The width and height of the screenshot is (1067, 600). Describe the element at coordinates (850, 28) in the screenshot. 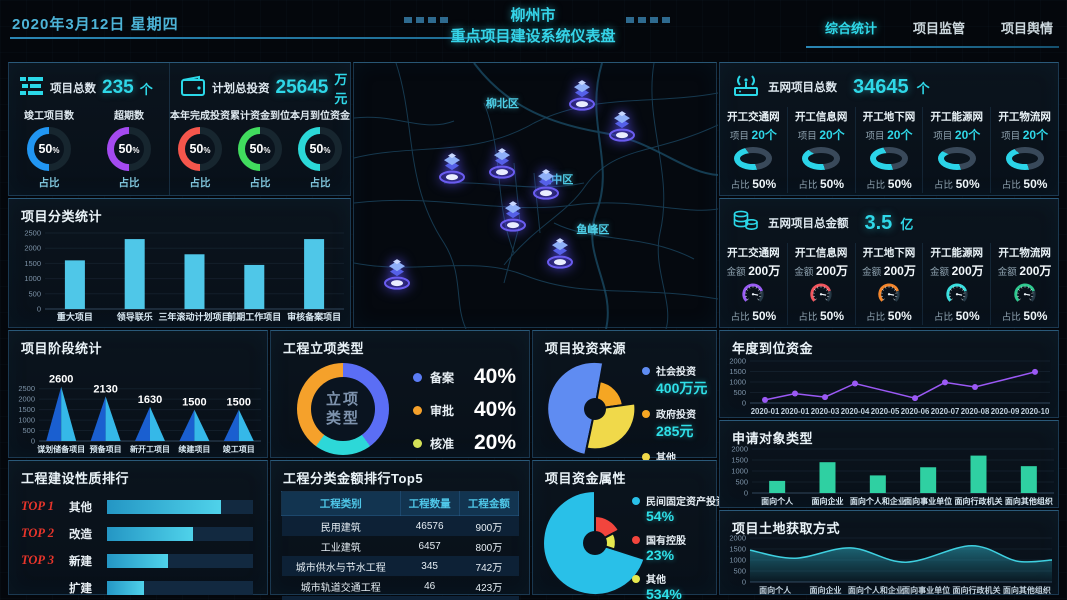

I see `nav-item-综合统计: 综合统计` at that location.